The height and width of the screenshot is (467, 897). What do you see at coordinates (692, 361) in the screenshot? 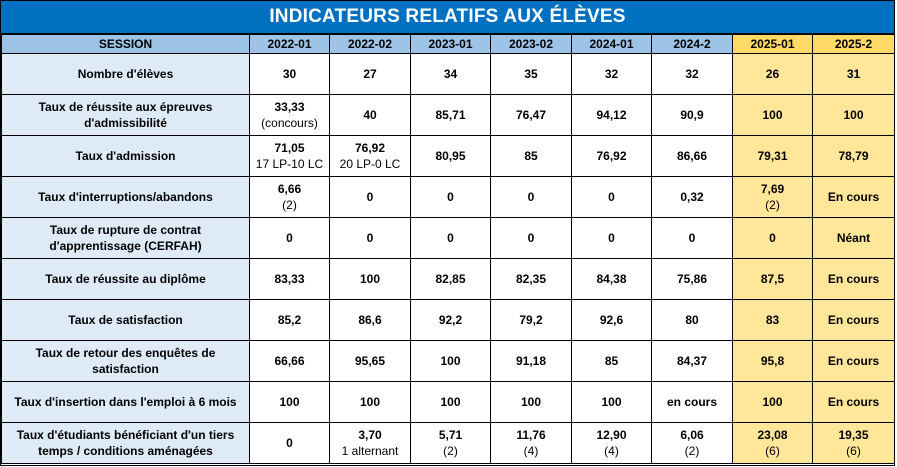
I see `cell-value: 84,37` at bounding box center [692, 361].